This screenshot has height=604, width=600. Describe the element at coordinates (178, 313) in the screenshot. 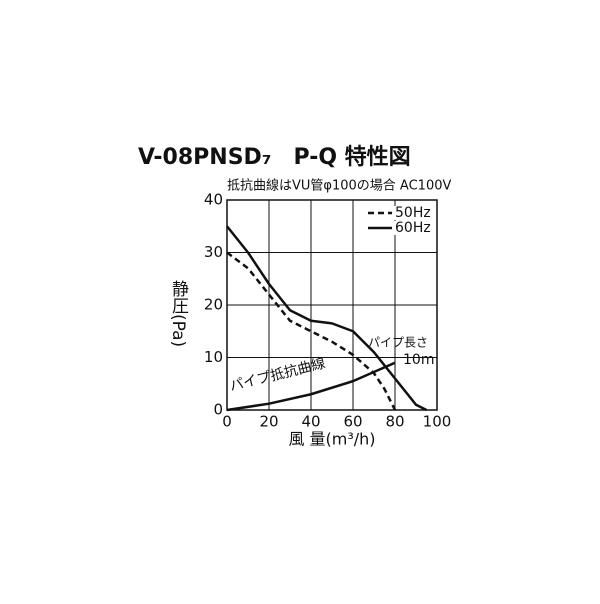

I see `y-axis-label: 静圧(Pa)` at that location.